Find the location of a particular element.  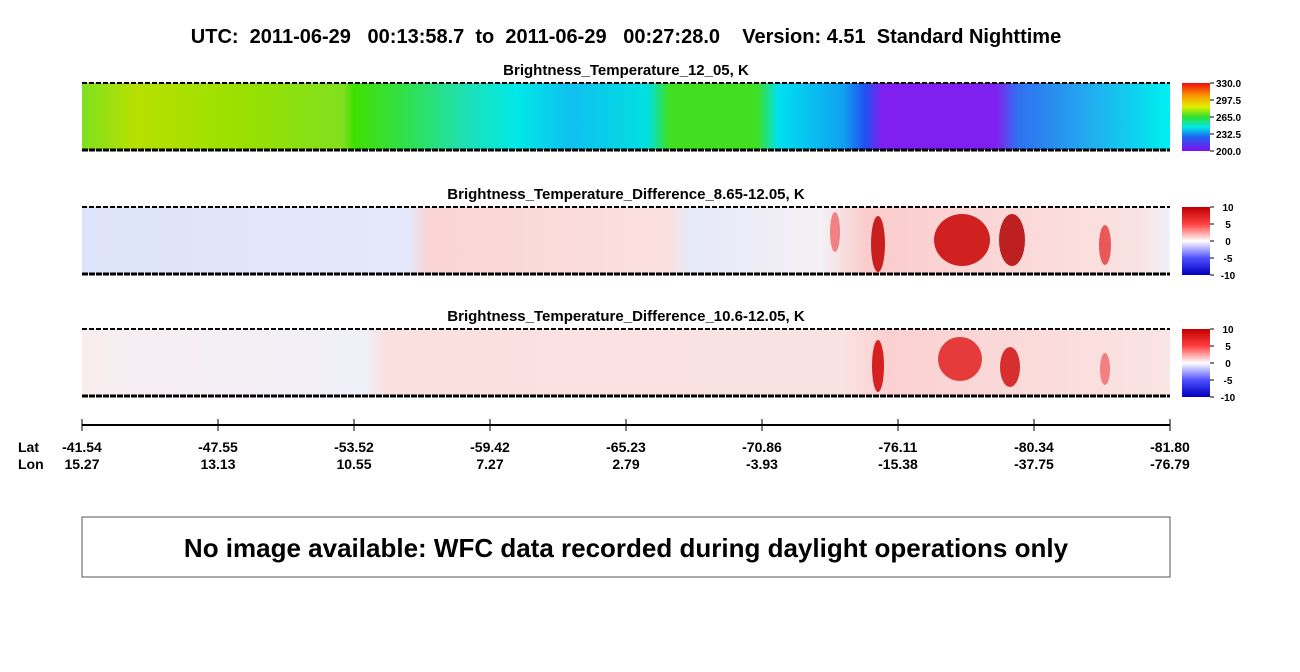

lon-label: 10.55 is located at coordinates (353, 464).